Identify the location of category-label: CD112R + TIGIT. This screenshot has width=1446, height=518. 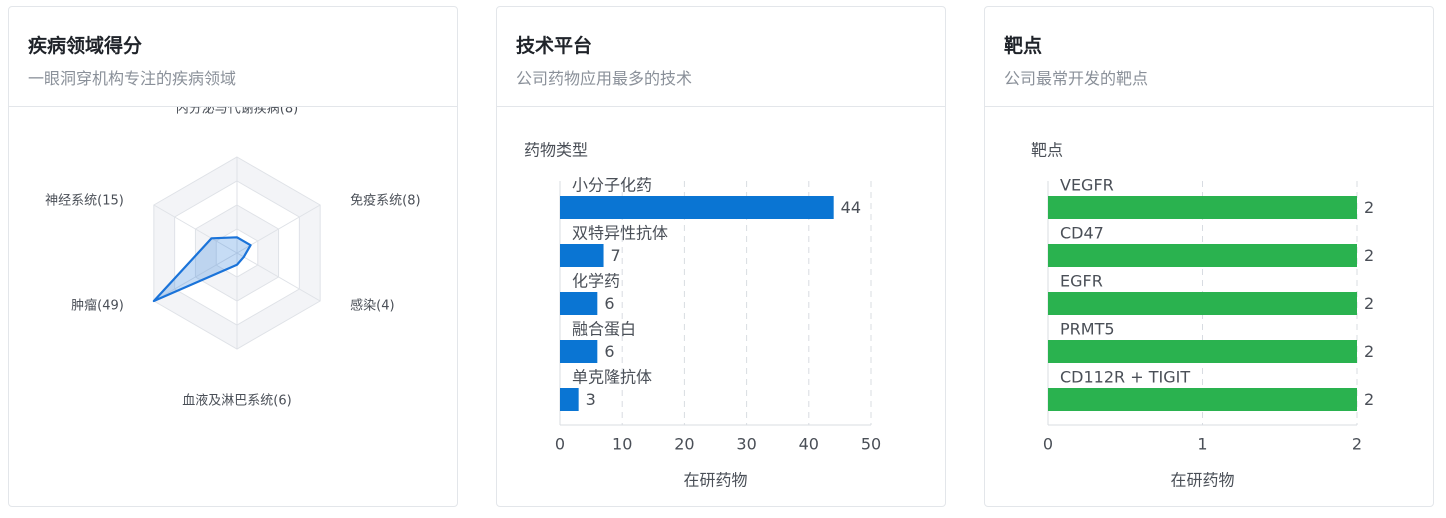
(1125, 377).